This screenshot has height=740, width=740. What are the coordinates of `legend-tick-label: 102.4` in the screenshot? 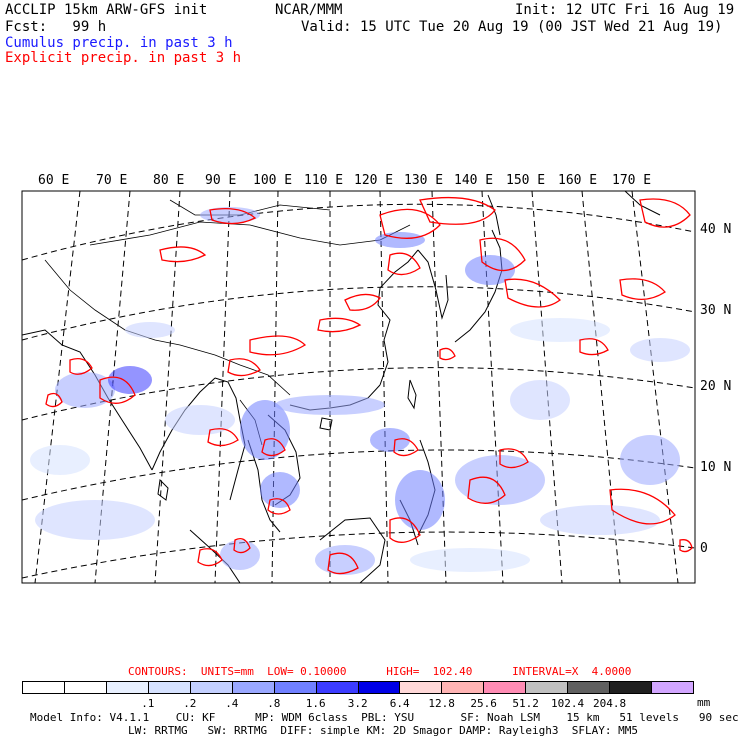 It's located at (568, 703).